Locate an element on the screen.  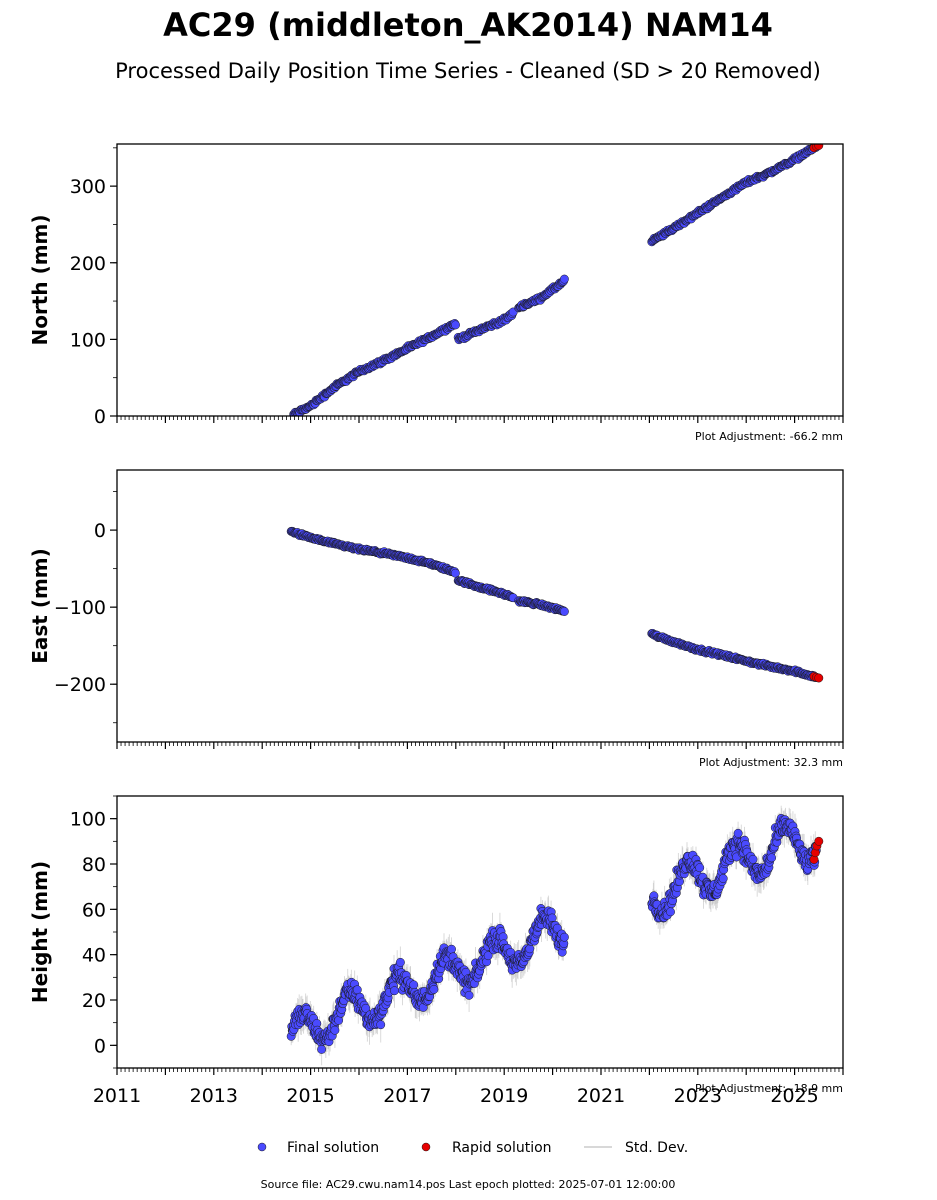
y-ticks: 0 100 200 300 is located at coordinates (93, 287).